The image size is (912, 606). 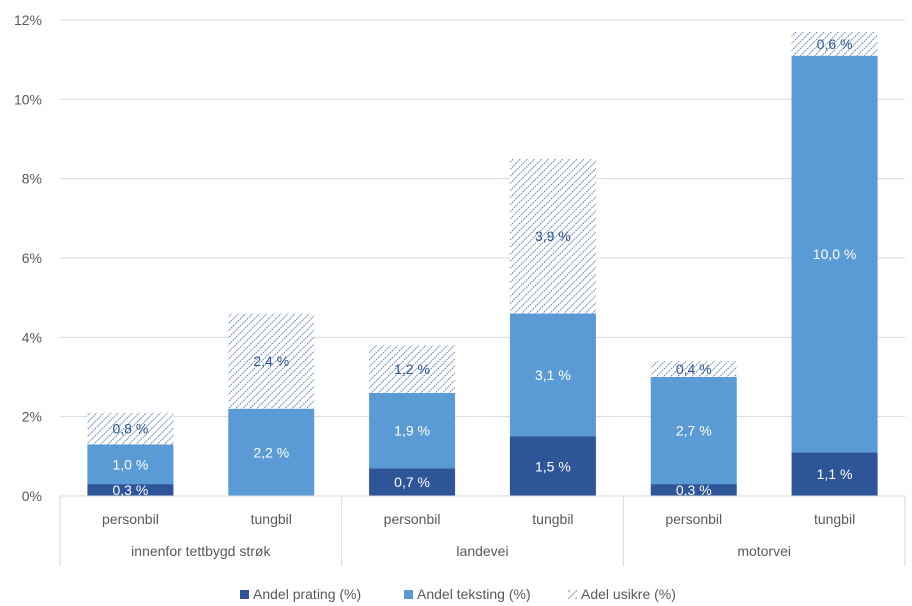 I want to click on legend-label: Adel usikre (%), so click(x=628, y=594).